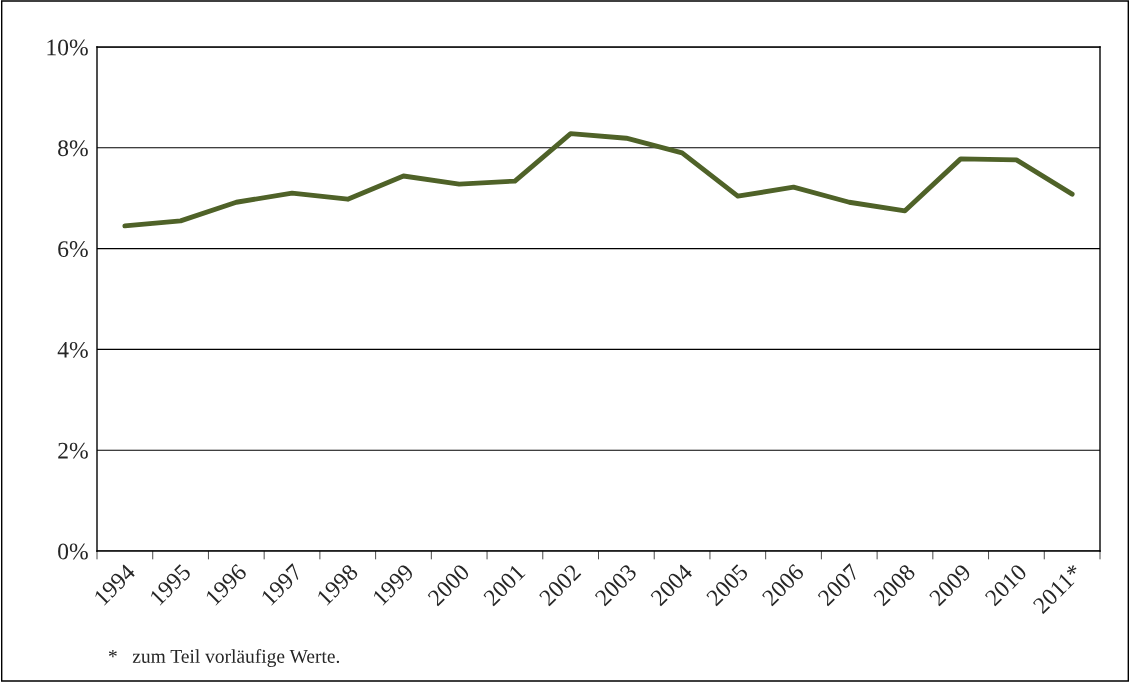 This screenshot has height=682, width=1130. I want to click on y-tick-label: 6%, so click(73, 249).